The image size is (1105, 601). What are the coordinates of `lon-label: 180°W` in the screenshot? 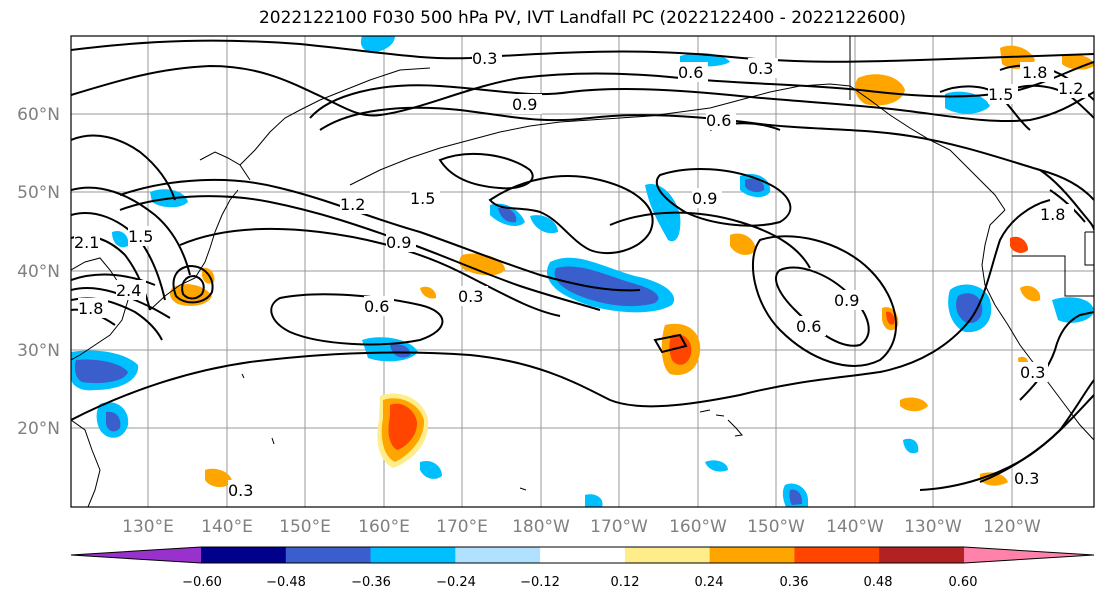 It's located at (541, 527).